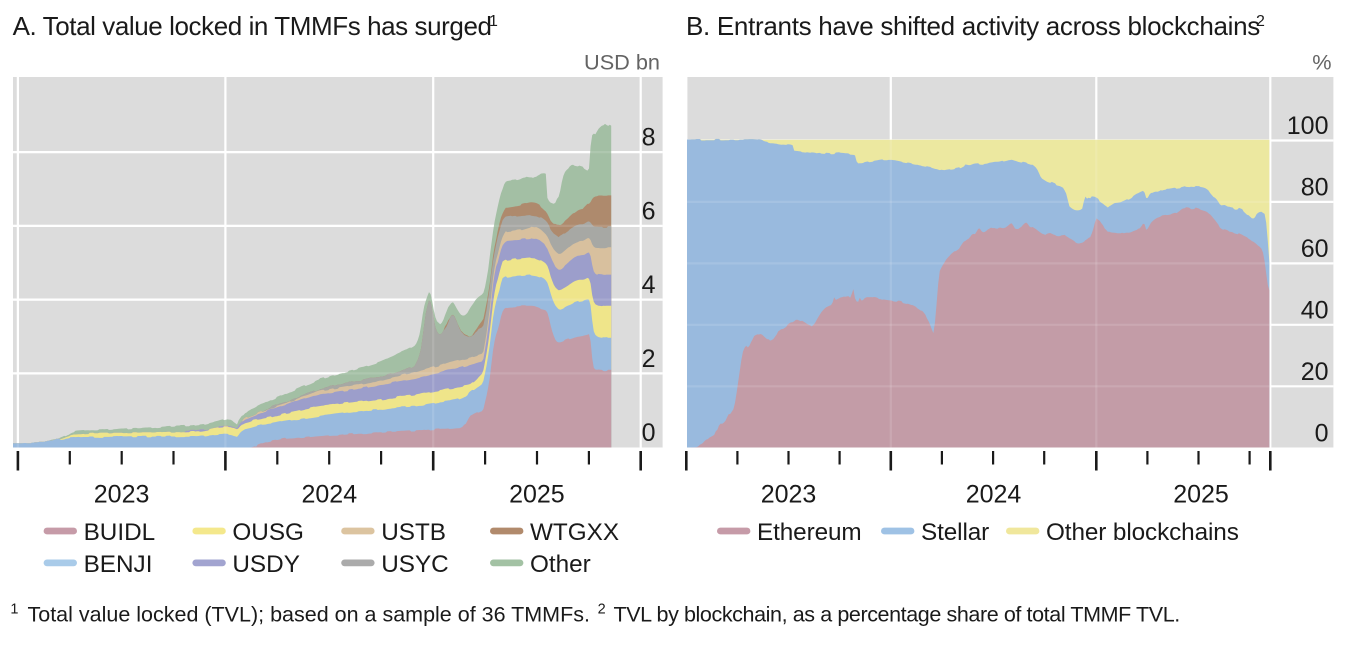 The width and height of the screenshot is (1352, 646). Describe the element at coordinates (649, 138) in the screenshot. I see `svg-text: 8` at that location.